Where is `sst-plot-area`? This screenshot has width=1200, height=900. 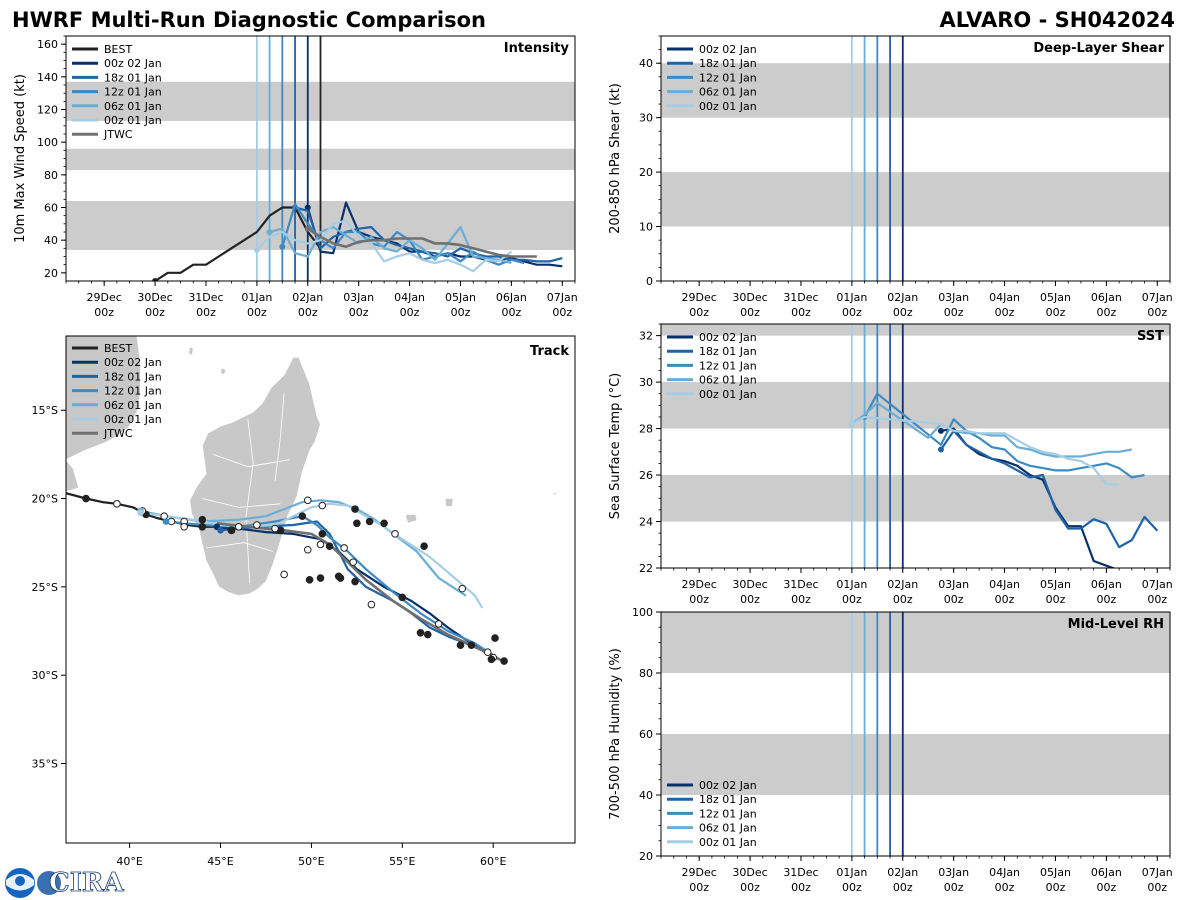 sst-plot-area is located at coordinates (915, 446).